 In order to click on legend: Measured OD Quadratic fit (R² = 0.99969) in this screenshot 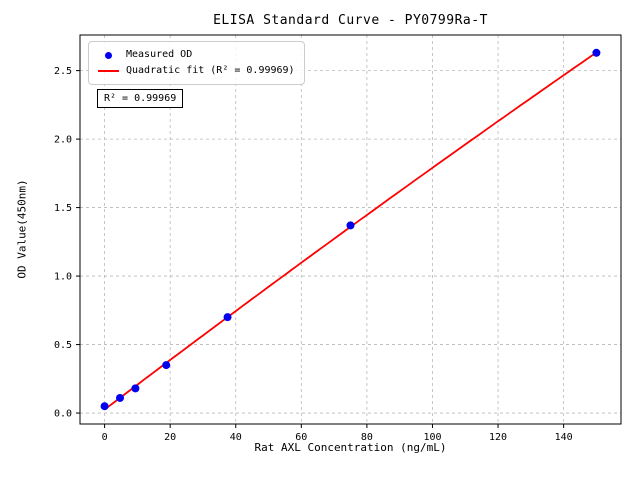, I will do `click(196, 63)`.